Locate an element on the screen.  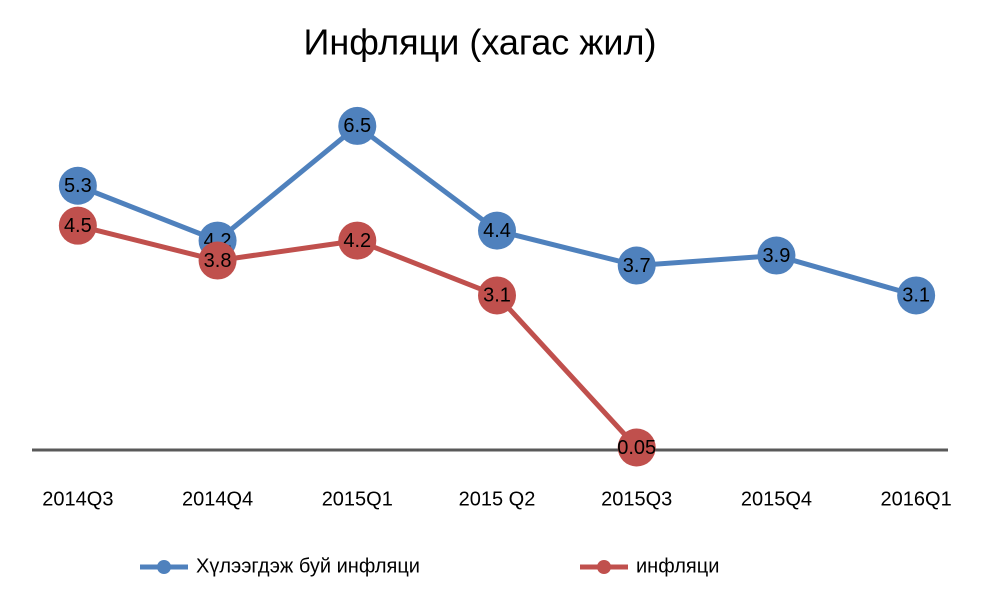
data-label: 3.7 is located at coordinates (637, 266).